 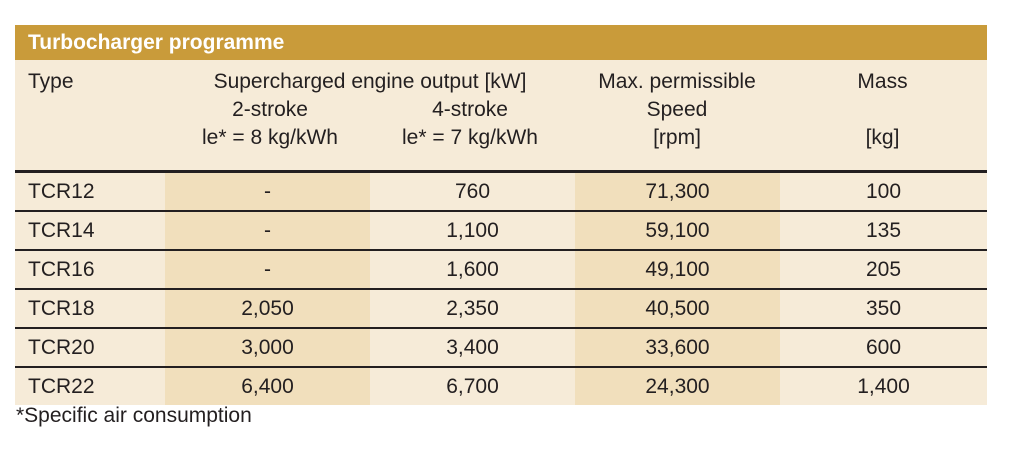 I want to click on header-two-stroke-le: le* = 8 kg/kWh, so click(x=270, y=137).